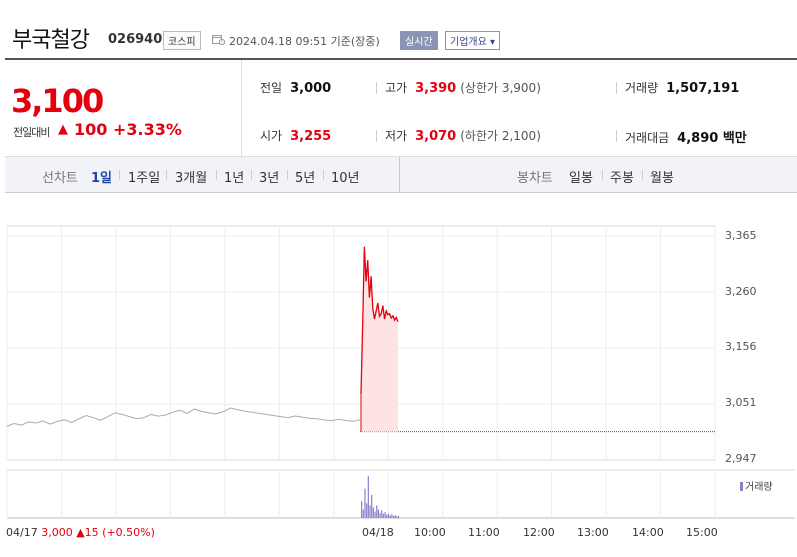  Describe the element at coordinates (305, 178) in the screenshot. I see `tab-5year: 5년` at that location.